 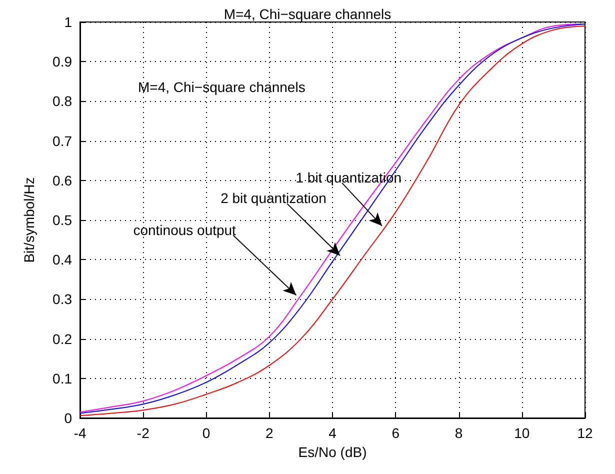 What do you see at coordinates (62, 101) in the screenshot?
I see `y-tick-label: 0.8` at bounding box center [62, 101].